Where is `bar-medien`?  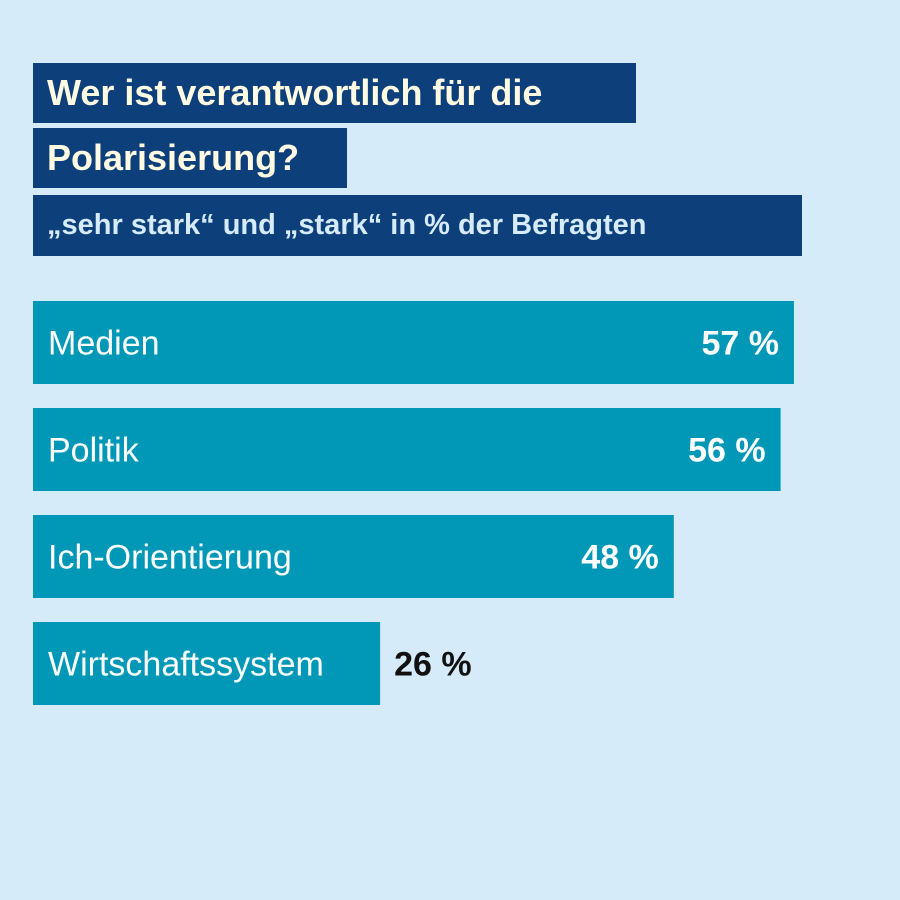
bar-medien is located at coordinates (413, 342).